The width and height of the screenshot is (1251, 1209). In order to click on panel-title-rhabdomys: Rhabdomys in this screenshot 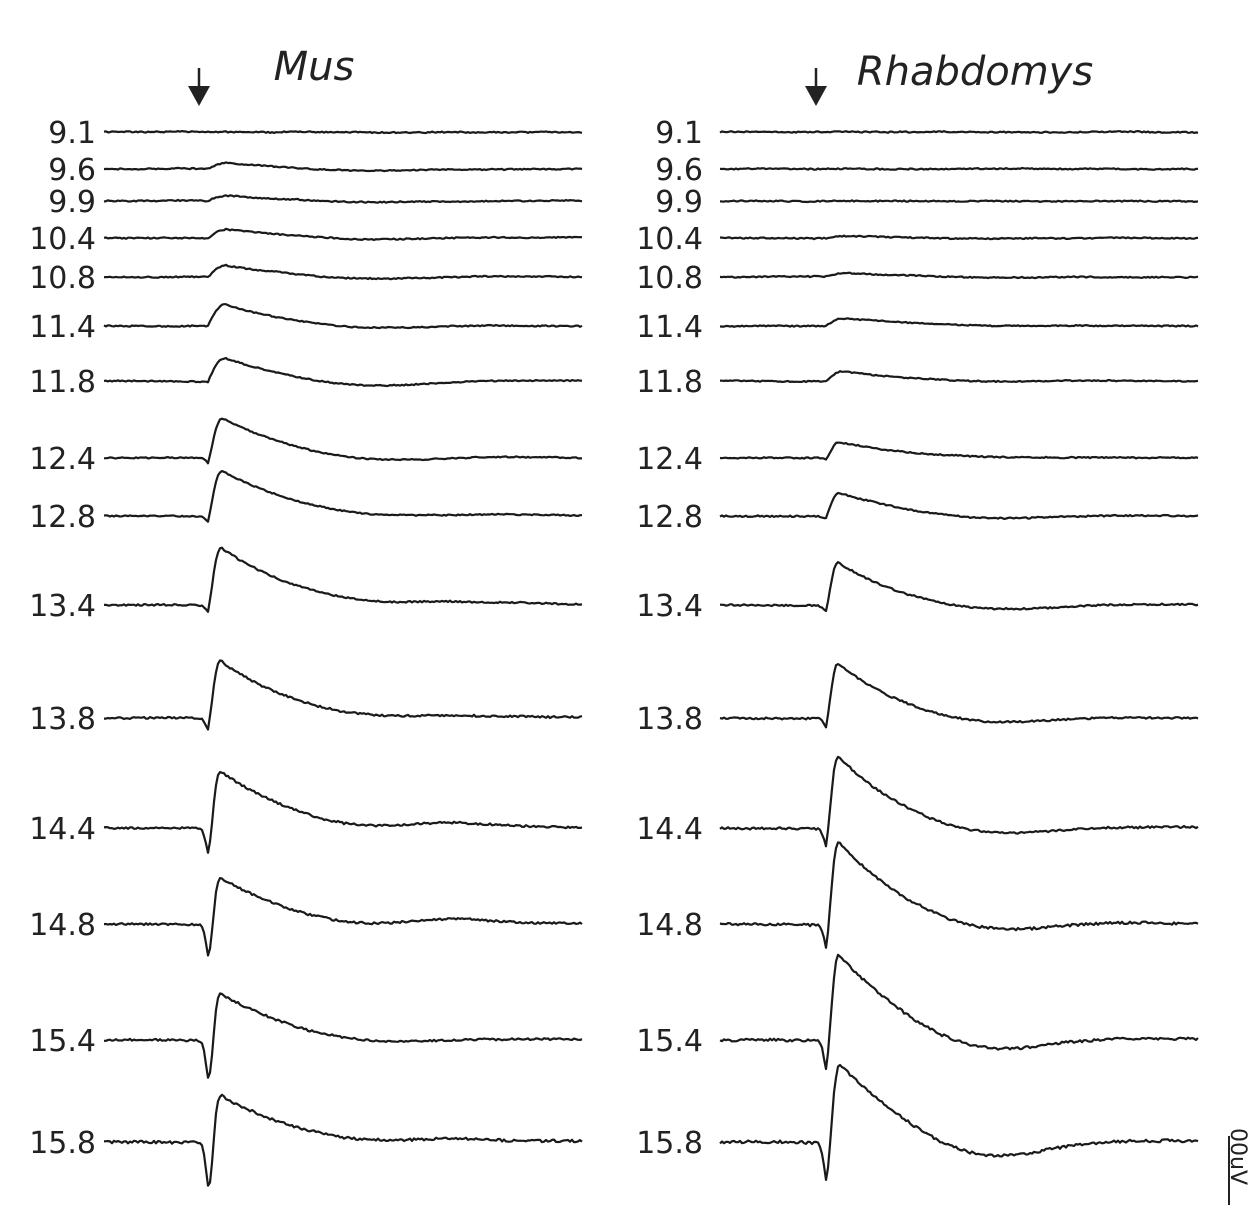, I will do `click(975, 72)`.